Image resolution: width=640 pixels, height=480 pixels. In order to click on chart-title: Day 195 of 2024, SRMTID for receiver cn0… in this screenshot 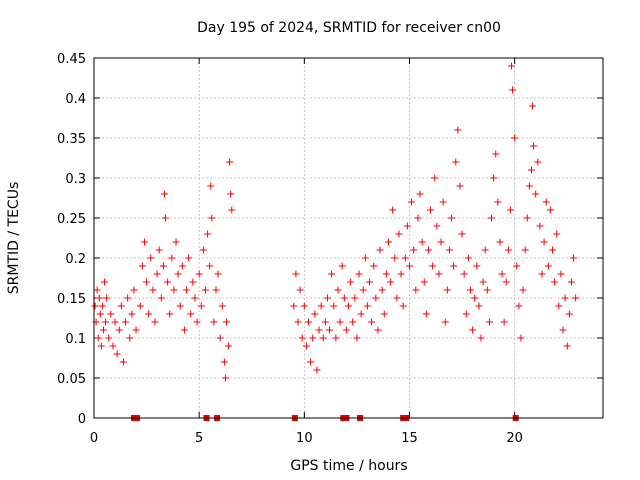, I will do `click(349, 28)`.